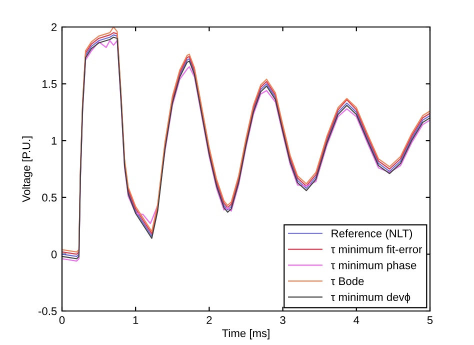 This screenshot has width=474, height=345. What do you see at coordinates (62, 320) in the screenshot?
I see `x-tick-label: 0` at bounding box center [62, 320].